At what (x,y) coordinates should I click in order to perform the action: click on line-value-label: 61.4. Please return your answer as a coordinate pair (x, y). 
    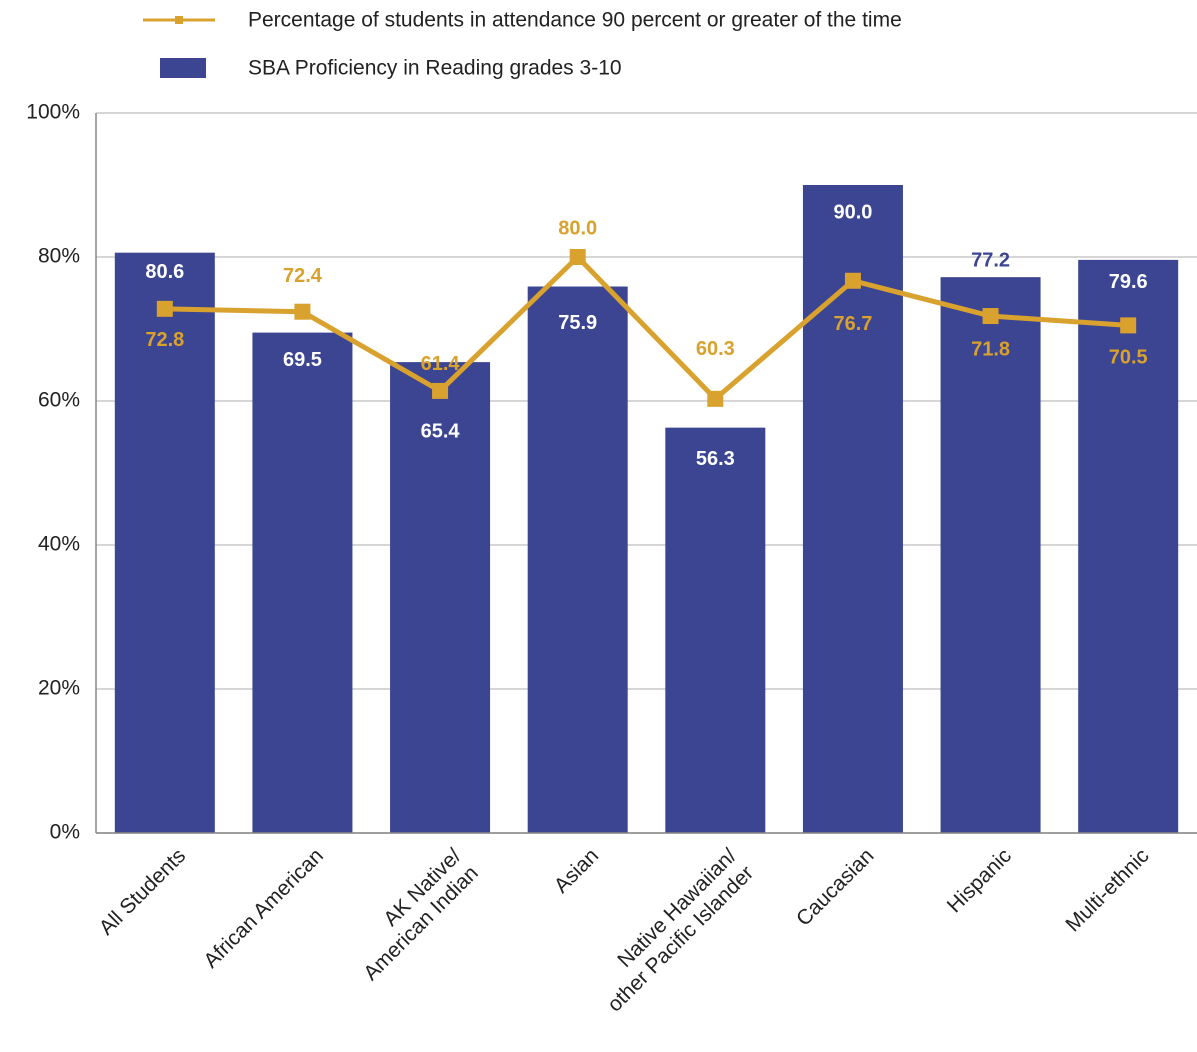
    Looking at the image, I should click on (441, 364).